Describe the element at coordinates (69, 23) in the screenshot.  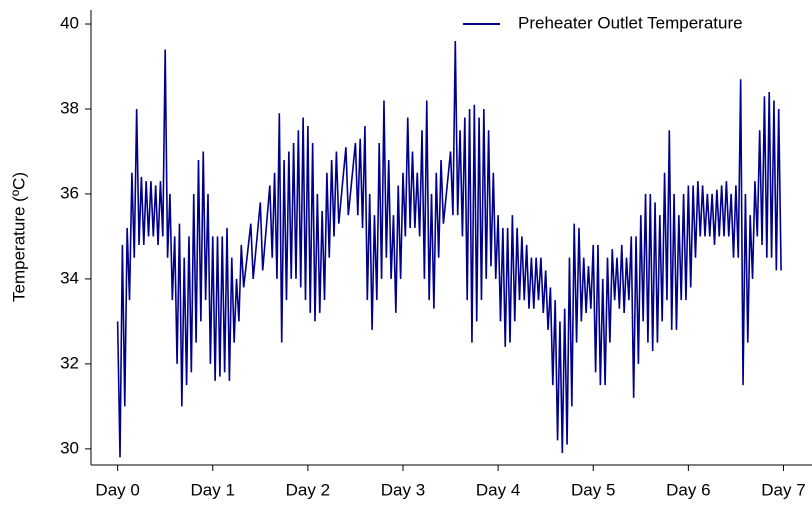
I see `y-tick-label: 40` at that location.